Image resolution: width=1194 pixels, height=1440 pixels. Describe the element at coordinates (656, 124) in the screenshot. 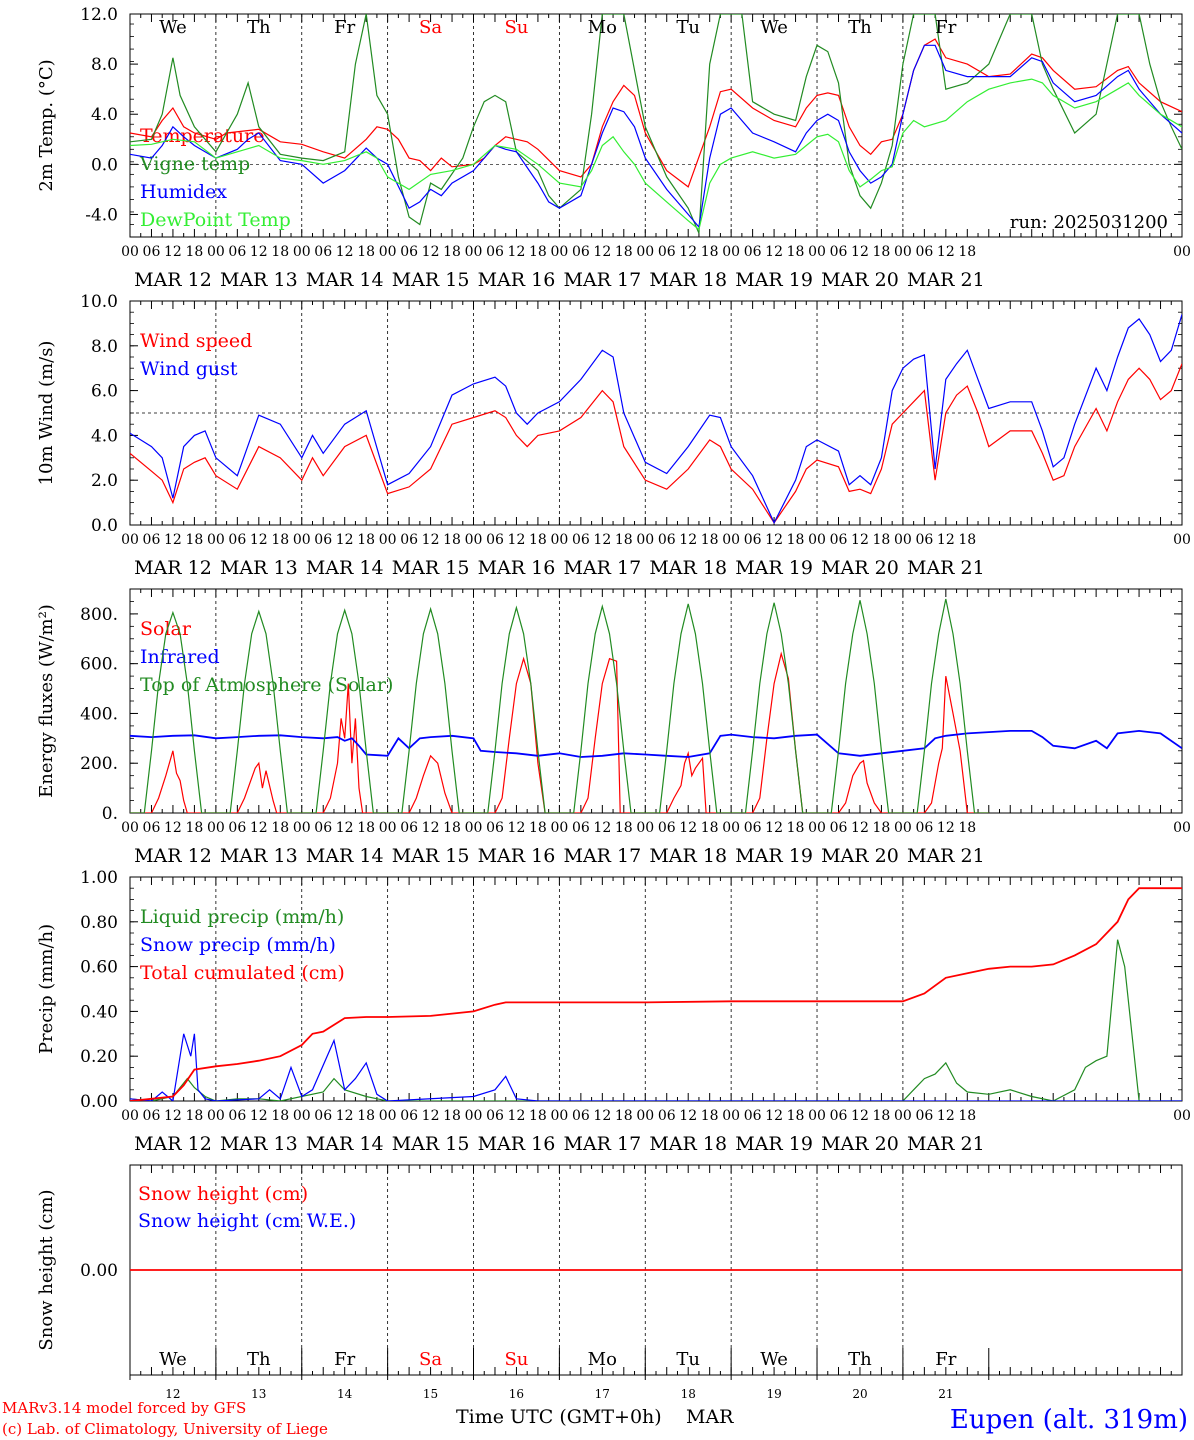

I see `series-line-vigne-temp` at that location.